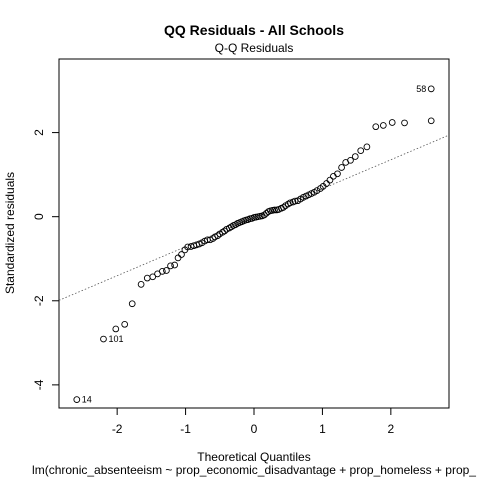  I want to click on x-tick-label: 2, so click(390, 429).